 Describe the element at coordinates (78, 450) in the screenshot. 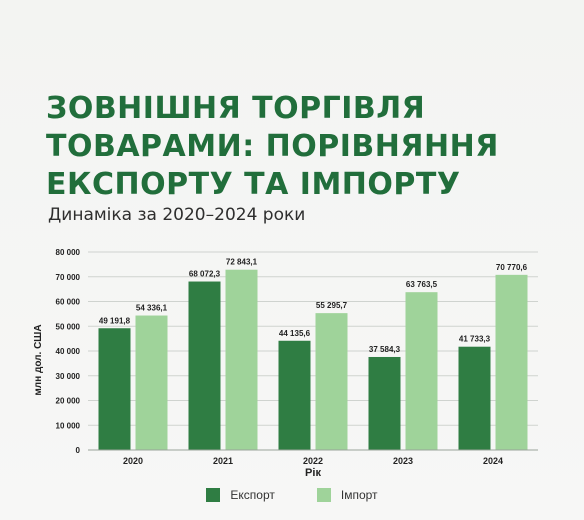

I see `y-tick-label: 0` at that location.